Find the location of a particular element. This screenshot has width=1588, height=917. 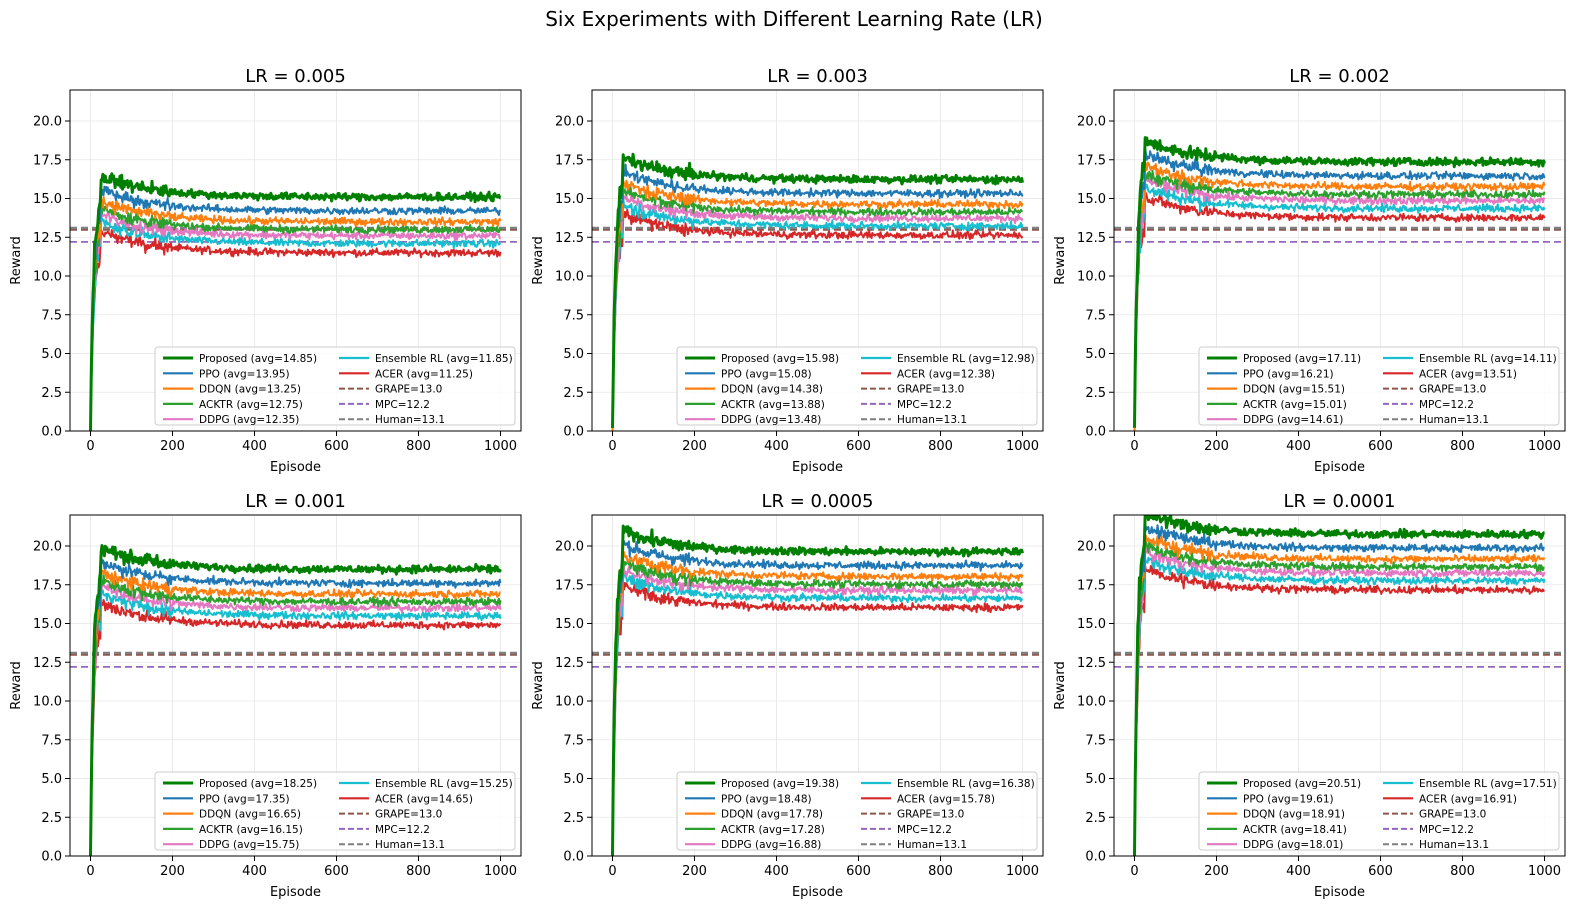

legend-label: DDPG (avg=15.75) is located at coordinates (249, 845).